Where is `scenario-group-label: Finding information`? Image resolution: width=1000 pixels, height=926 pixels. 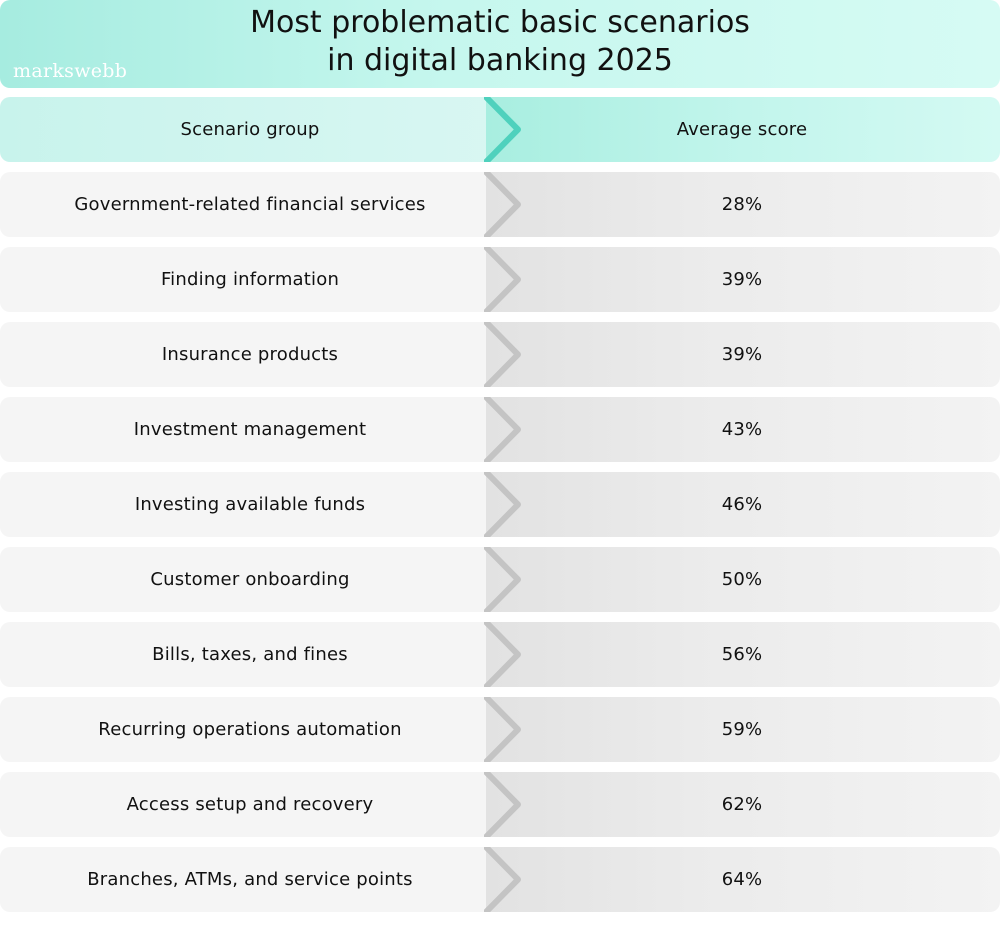
scenario-group-label: Finding information is located at coordinates (250, 279).